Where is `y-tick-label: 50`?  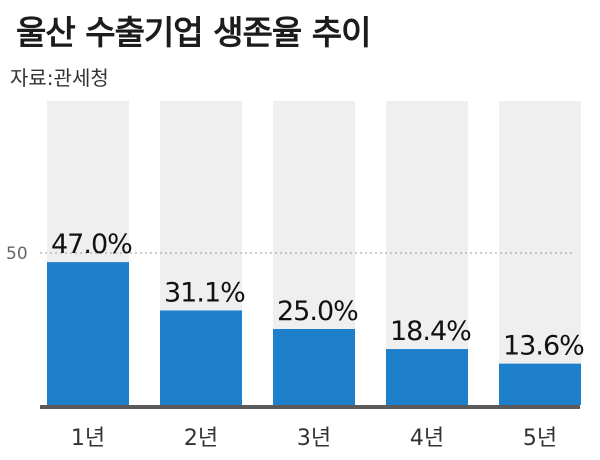 y-tick-label: 50 is located at coordinates (17, 254).